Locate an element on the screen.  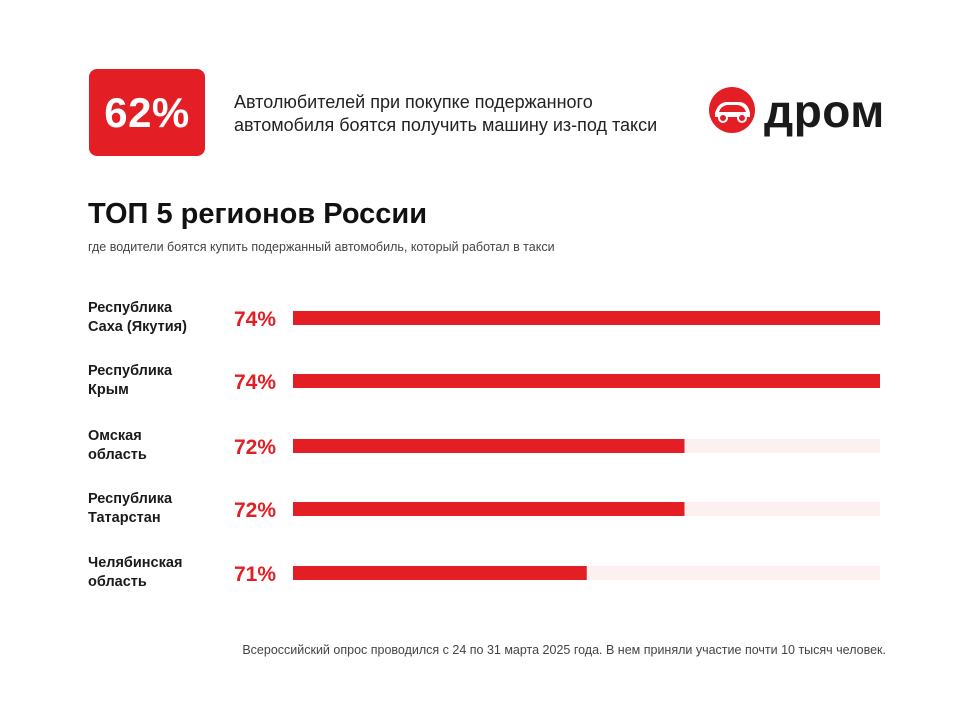
headline-stat-value: 62% is located at coordinates (147, 112).